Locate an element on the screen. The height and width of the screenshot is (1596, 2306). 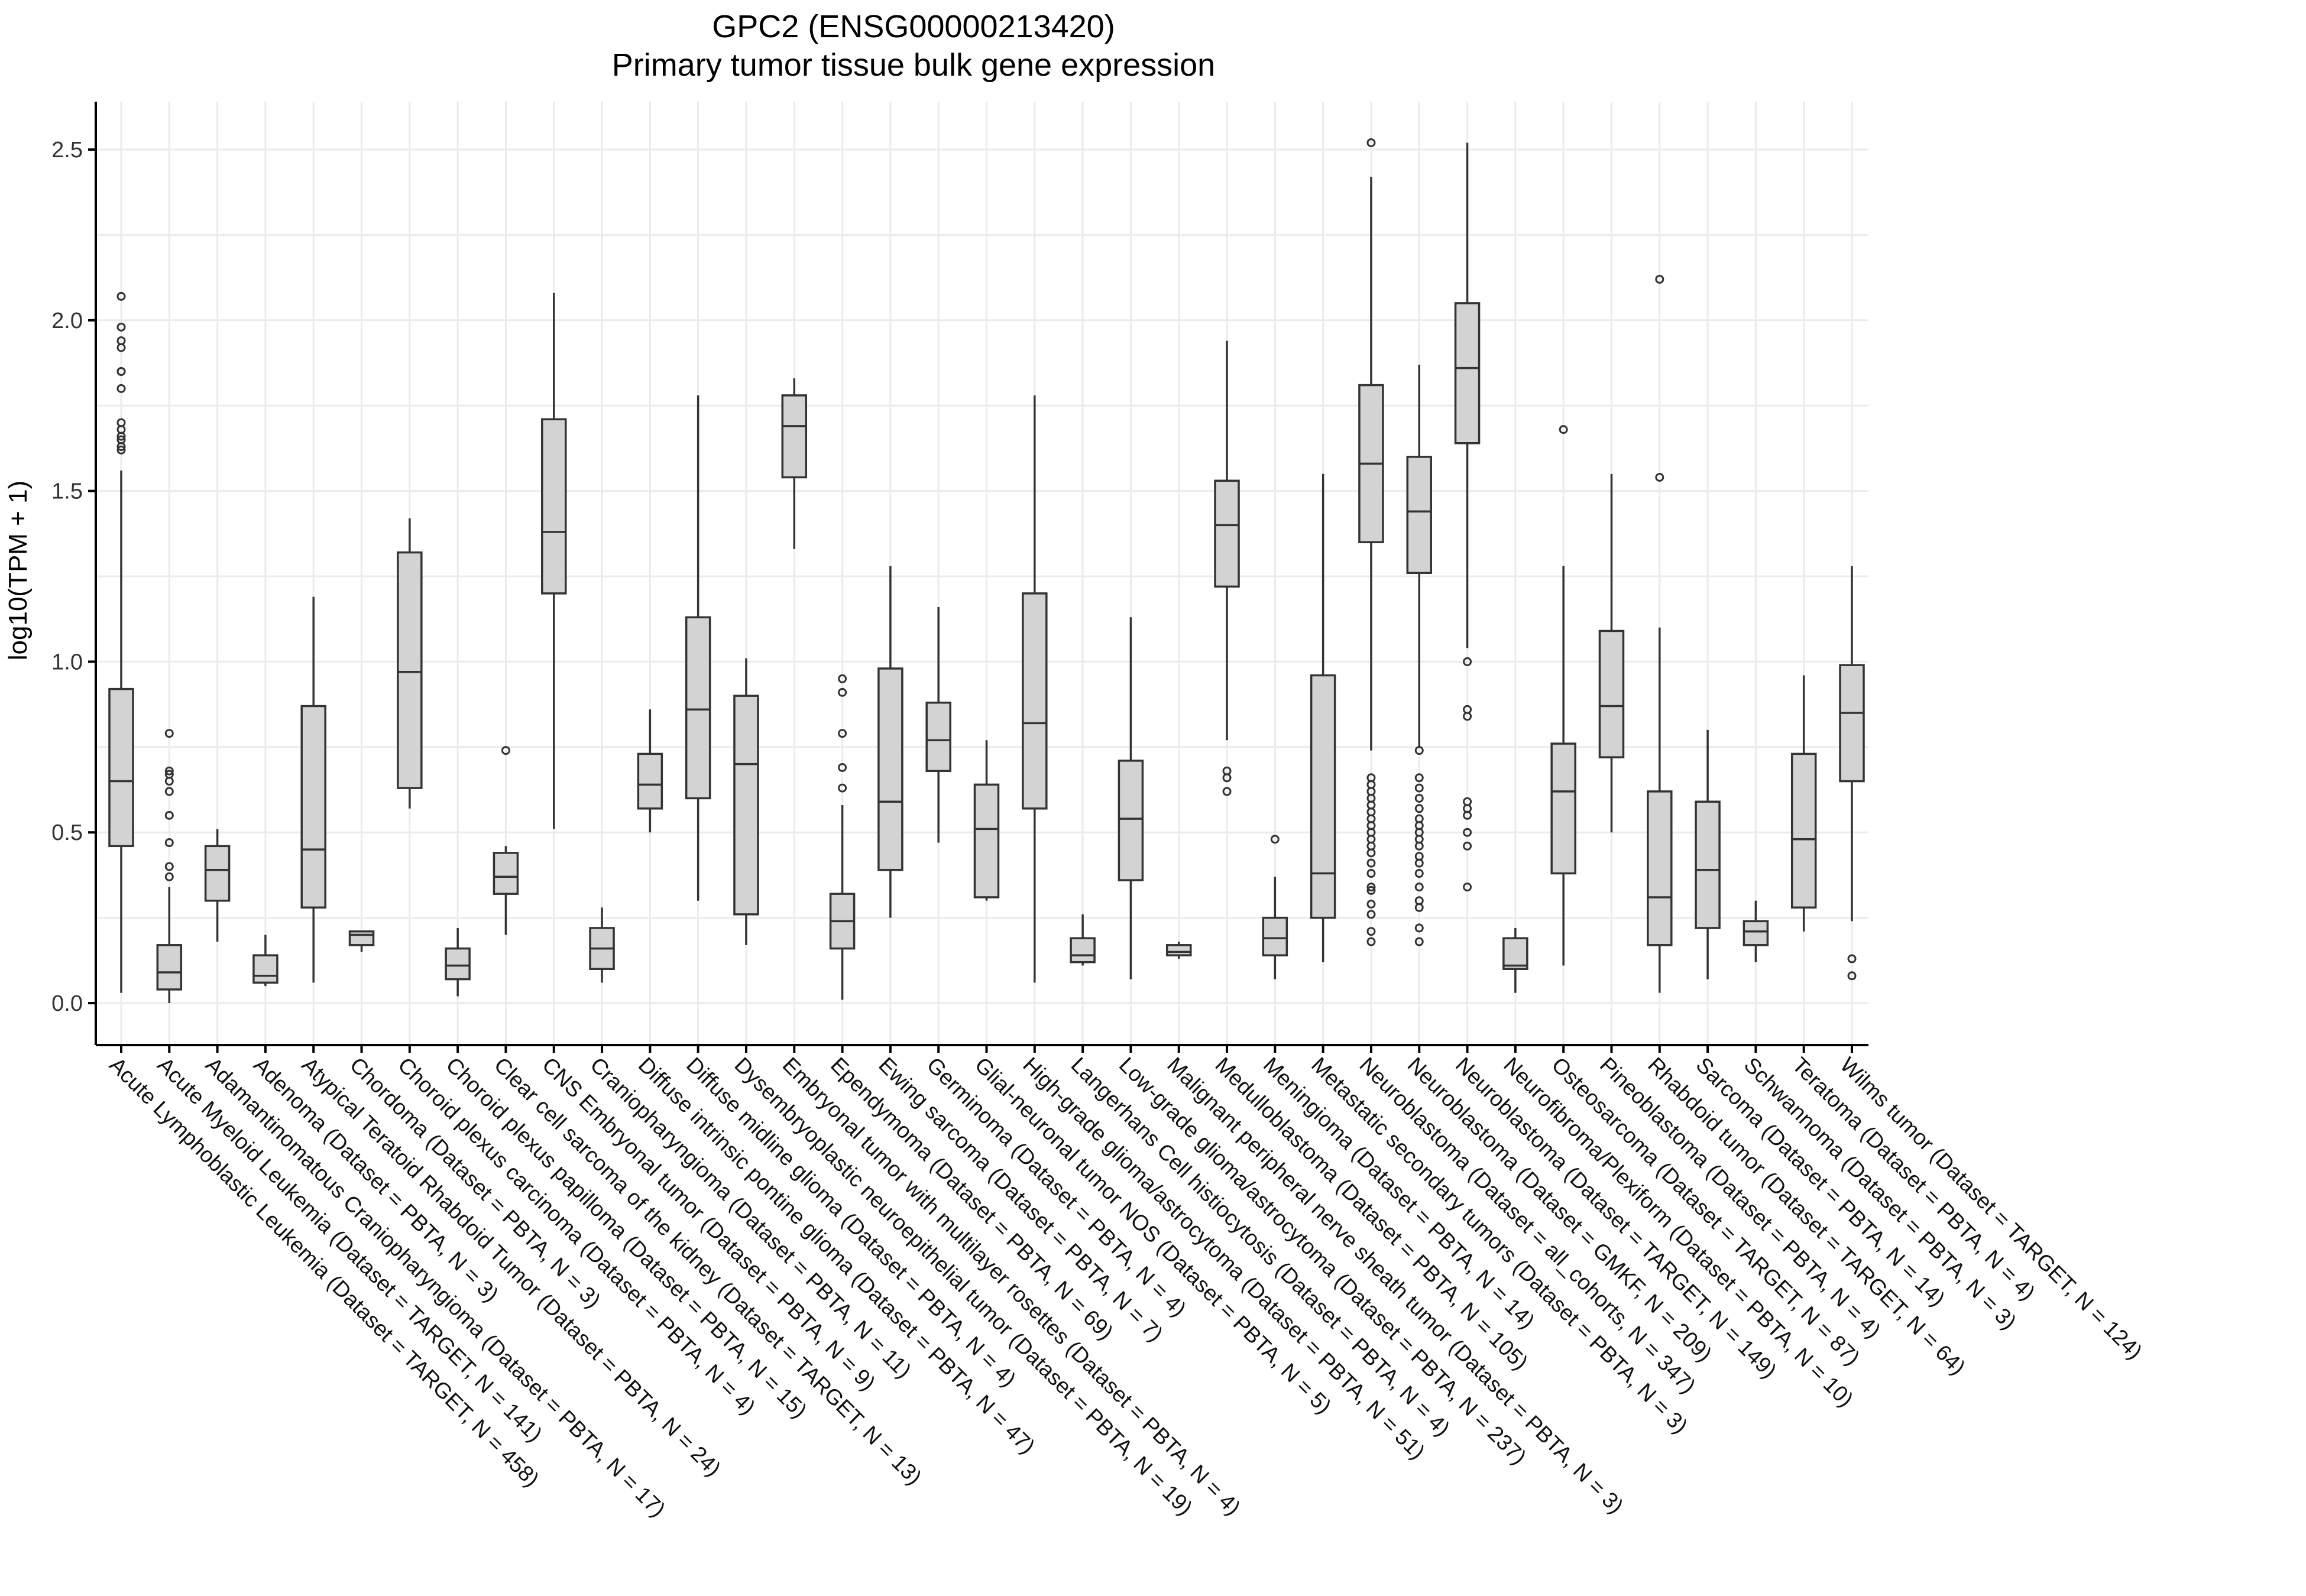
y-tick-label: 0.5 is located at coordinates (67, 832).